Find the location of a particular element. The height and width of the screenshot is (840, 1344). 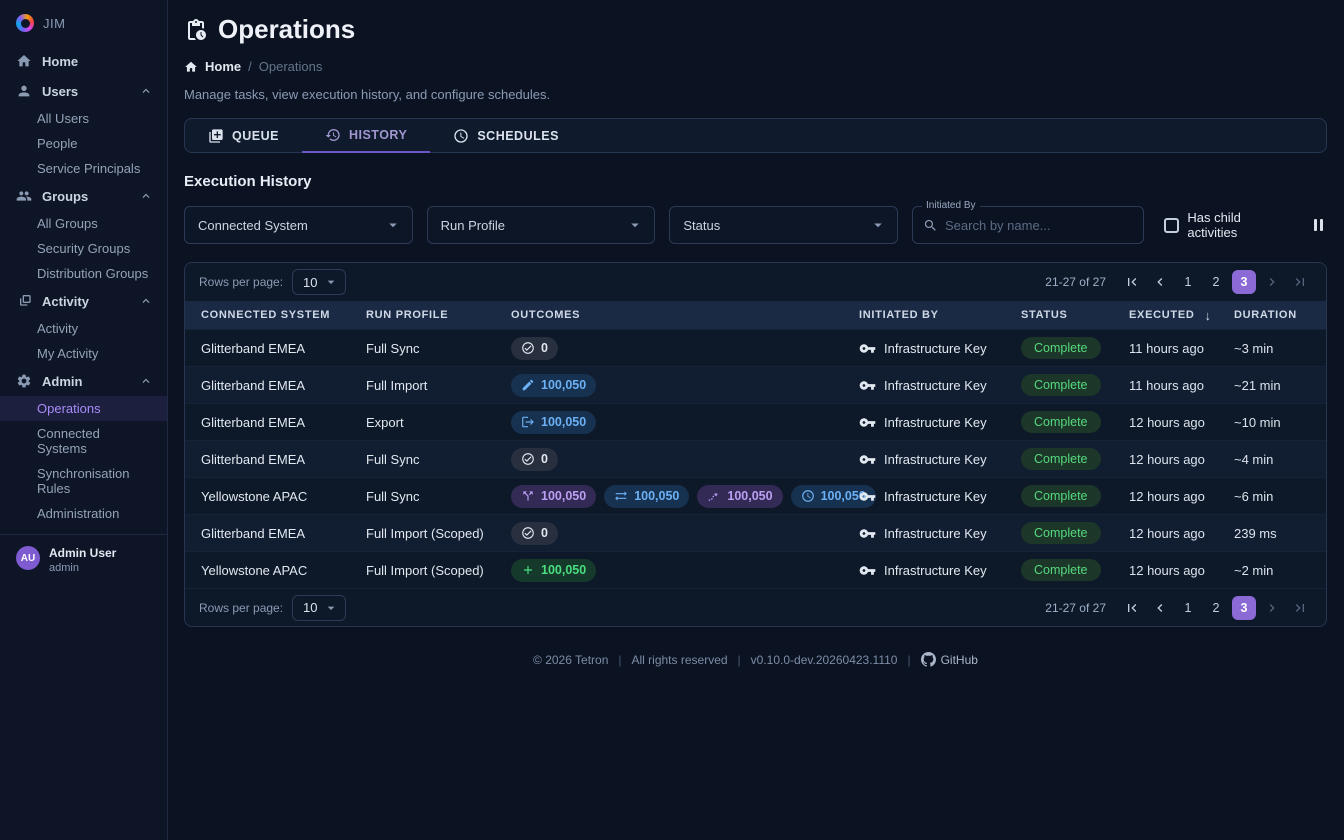

pencil-icon is located at coordinates (528, 385).